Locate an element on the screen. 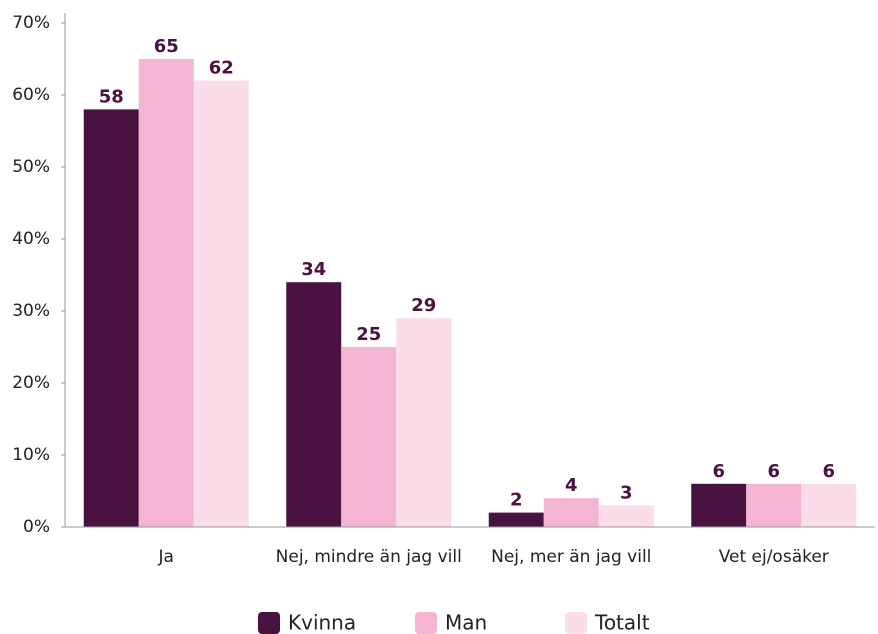 Image resolution: width=878 pixels, height=634 pixels. value-label: 34 is located at coordinates (313, 269).